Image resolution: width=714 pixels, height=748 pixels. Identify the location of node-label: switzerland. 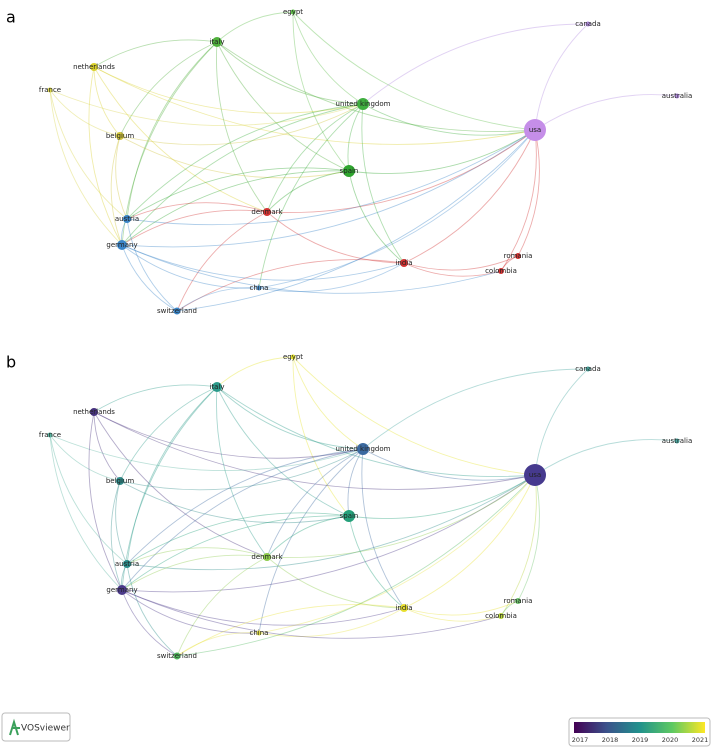
(177, 311).